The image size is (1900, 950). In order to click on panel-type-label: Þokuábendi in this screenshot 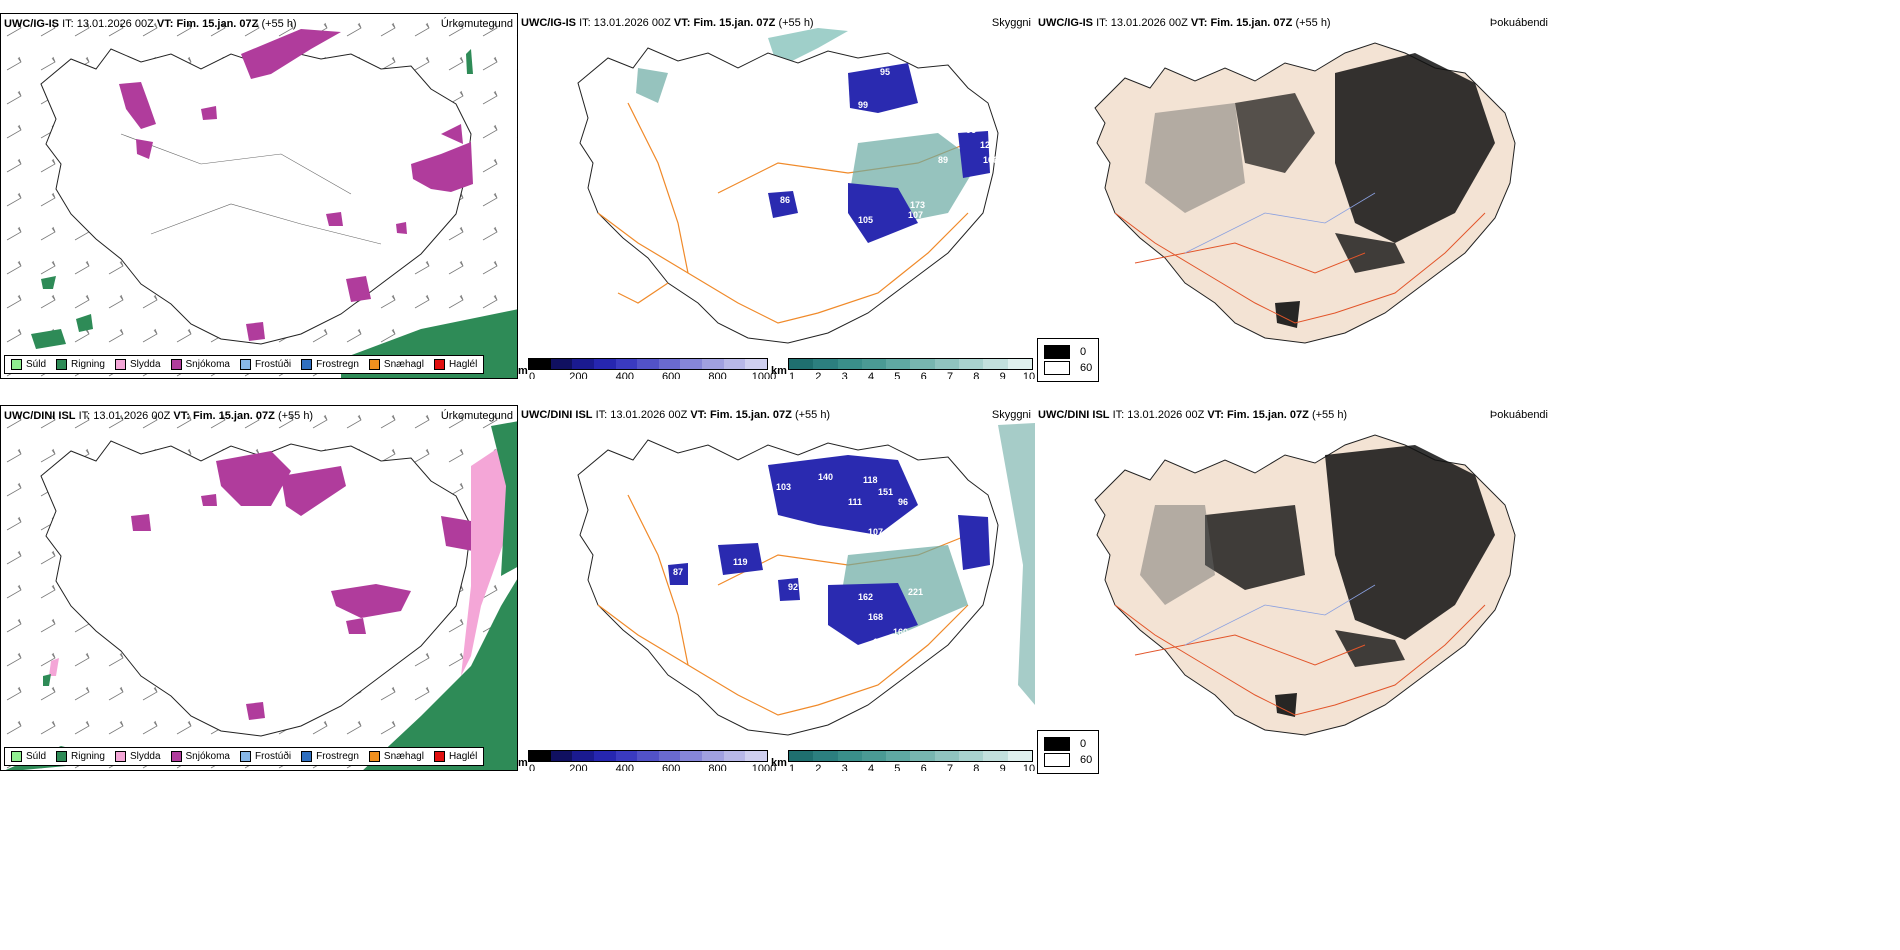, I will do `click(1518, 415)`.